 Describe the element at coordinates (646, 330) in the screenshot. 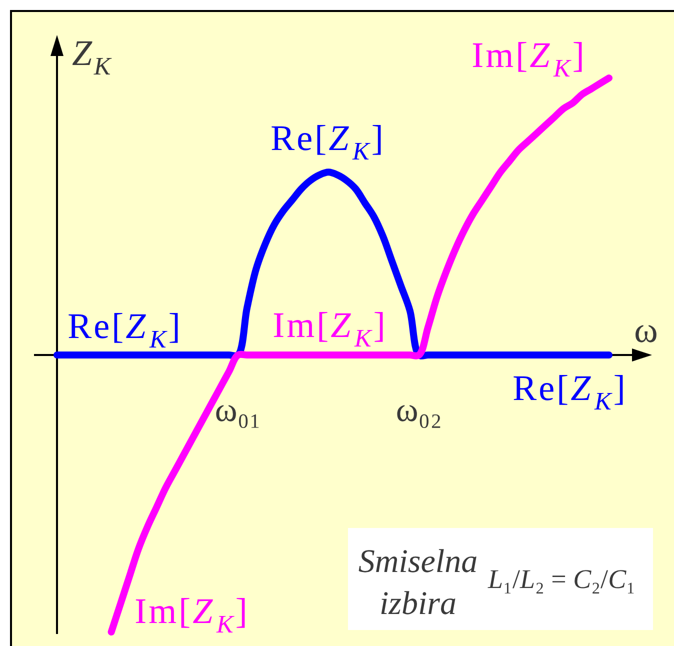

I see `x-axis-title: ω` at that location.